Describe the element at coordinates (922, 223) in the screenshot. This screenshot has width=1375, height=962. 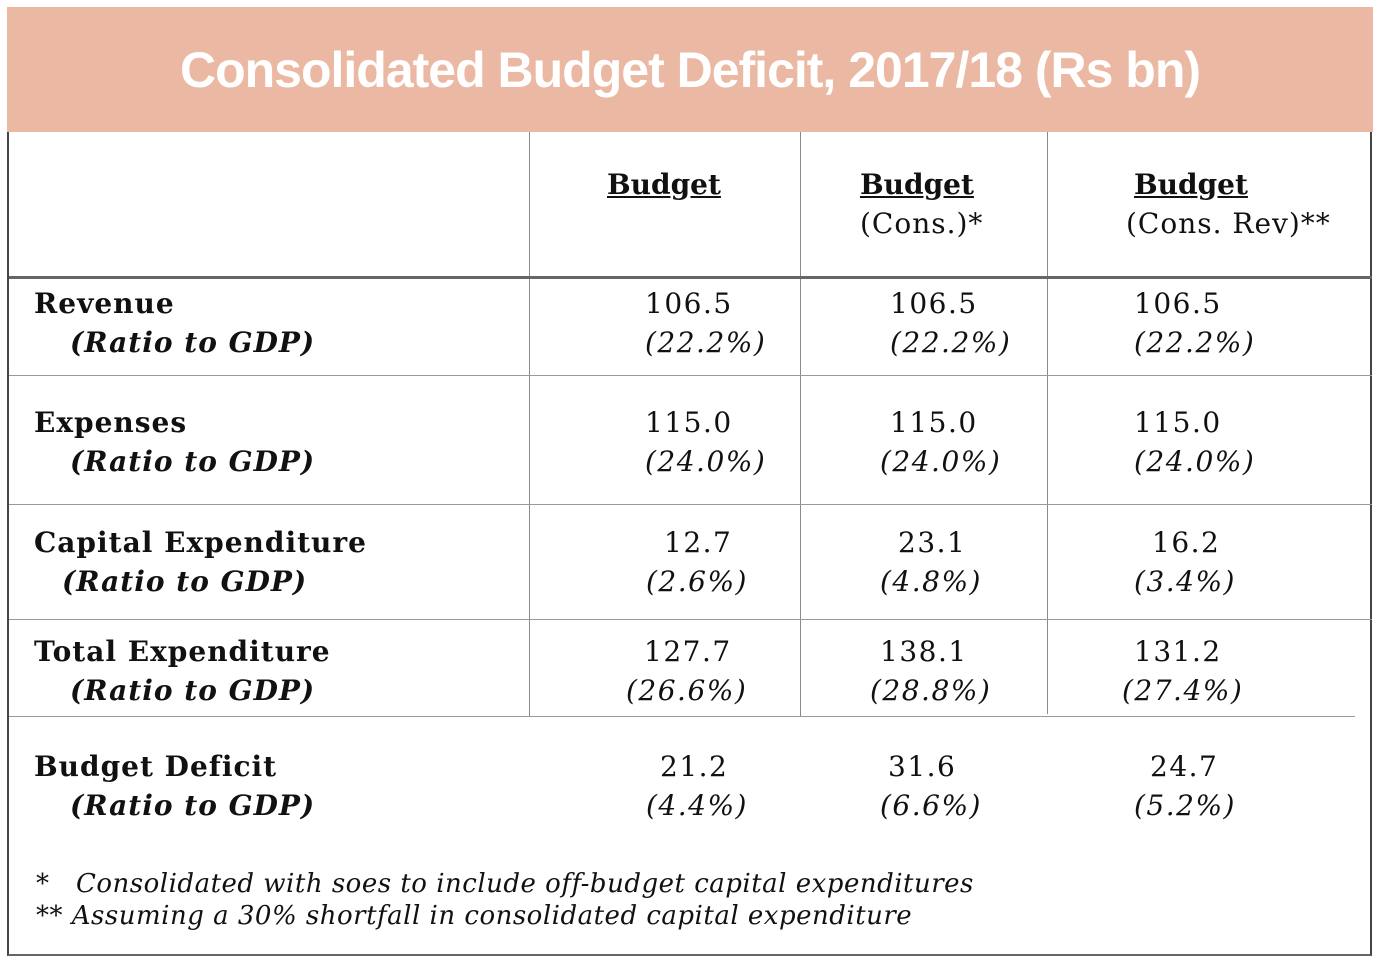
I see `column-header-subtitle: (Cons.)*` at that location.